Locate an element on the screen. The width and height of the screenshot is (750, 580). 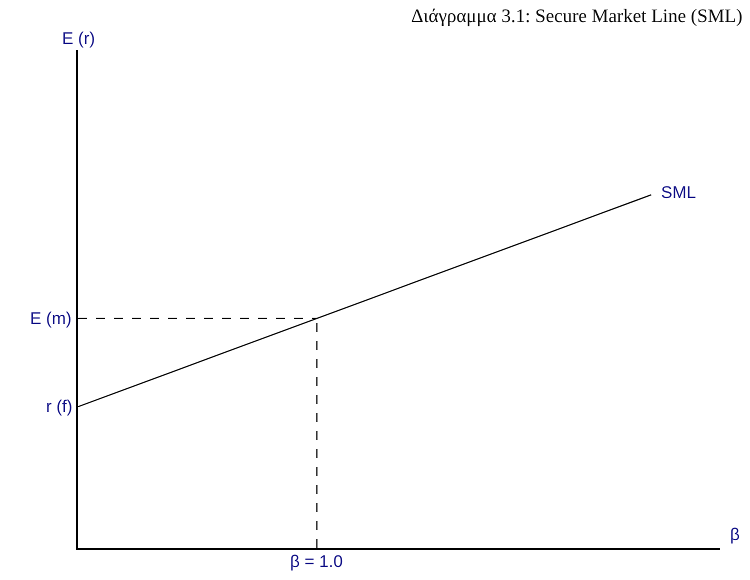
text: E (r) is located at coordinates (79, 38).